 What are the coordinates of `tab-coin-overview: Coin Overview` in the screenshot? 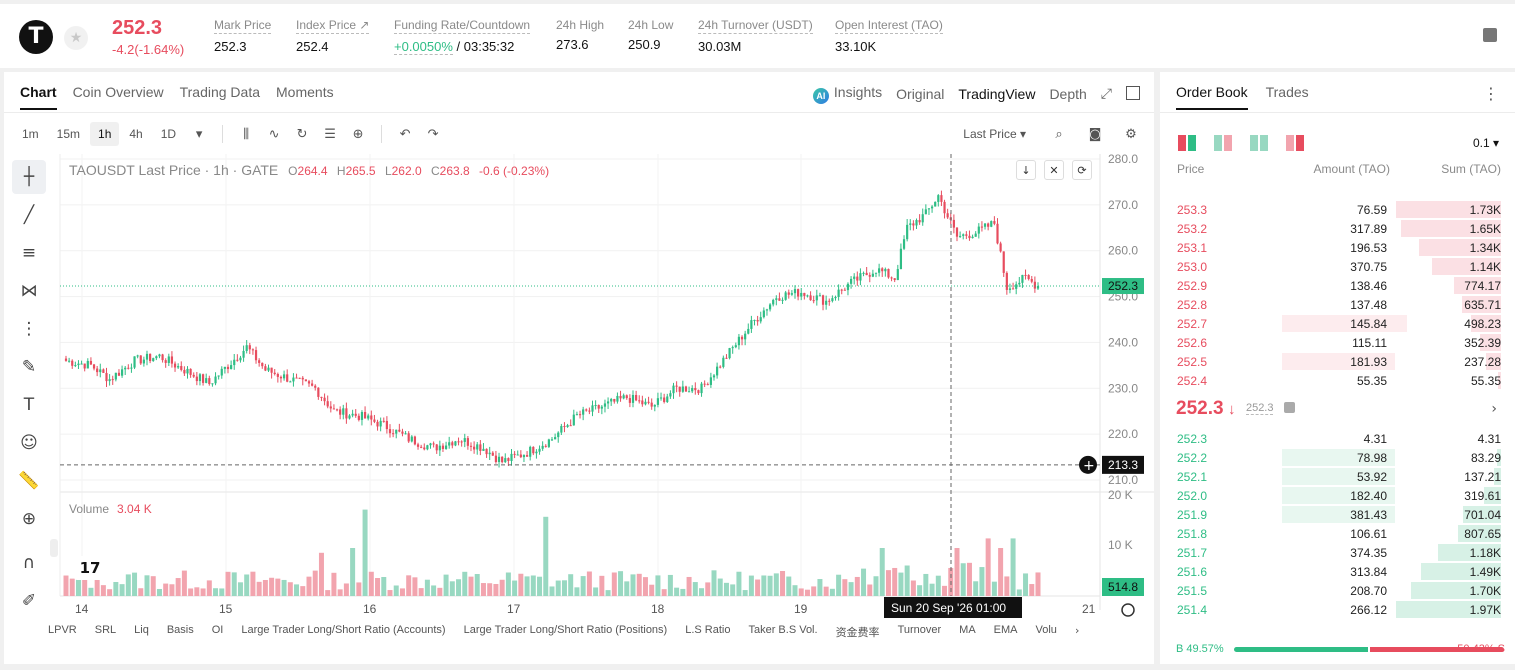 It's located at (118, 92).